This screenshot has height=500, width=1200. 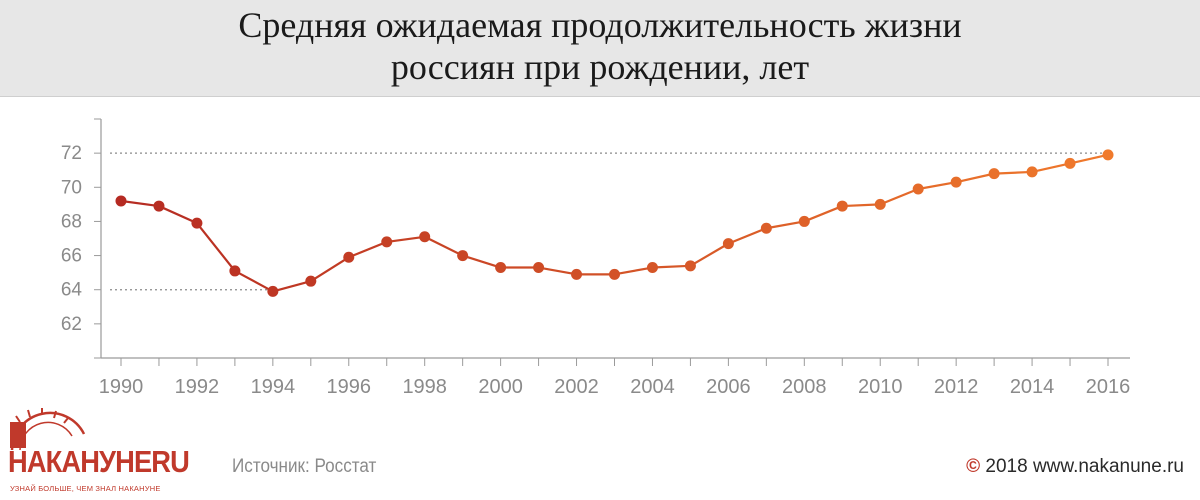 What do you see at coordinates (273, 387) in the screenshot?
I see `x-tick-label: 1994` at bounding box center [273, 387].